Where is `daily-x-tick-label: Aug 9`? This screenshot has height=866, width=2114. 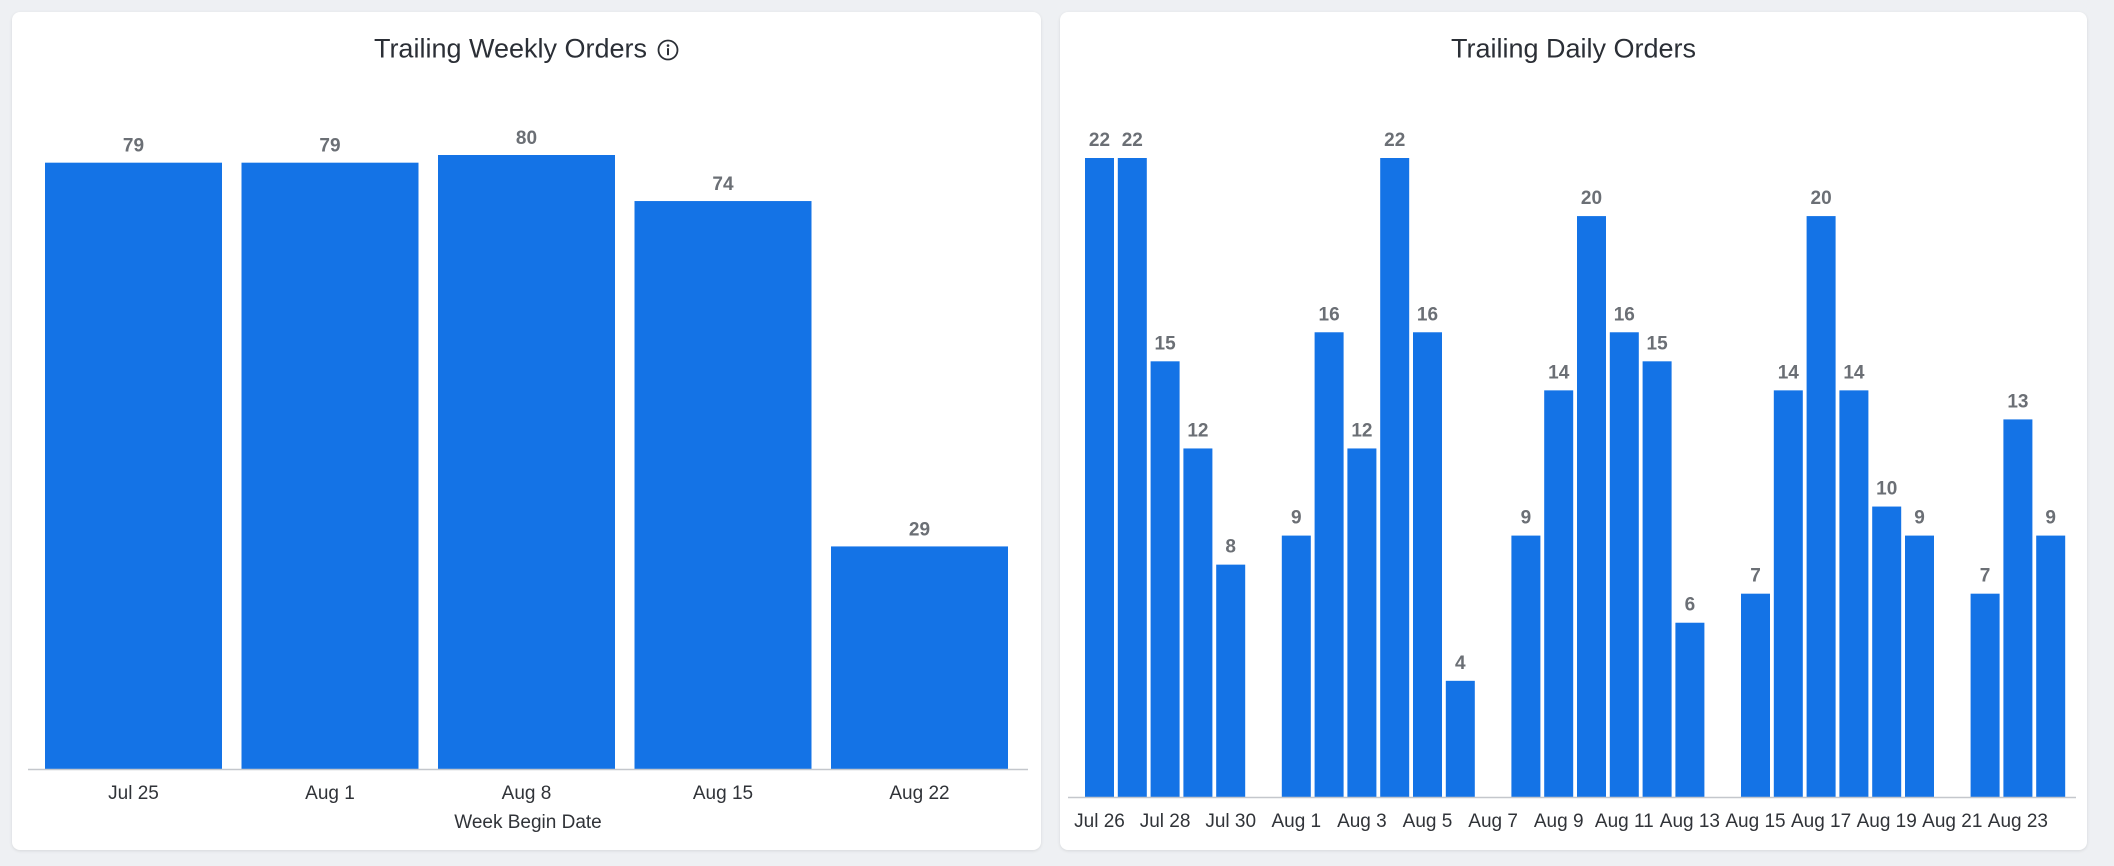 daily-x-tick-label: Aug 9 is located at coordinates (1559, 821).